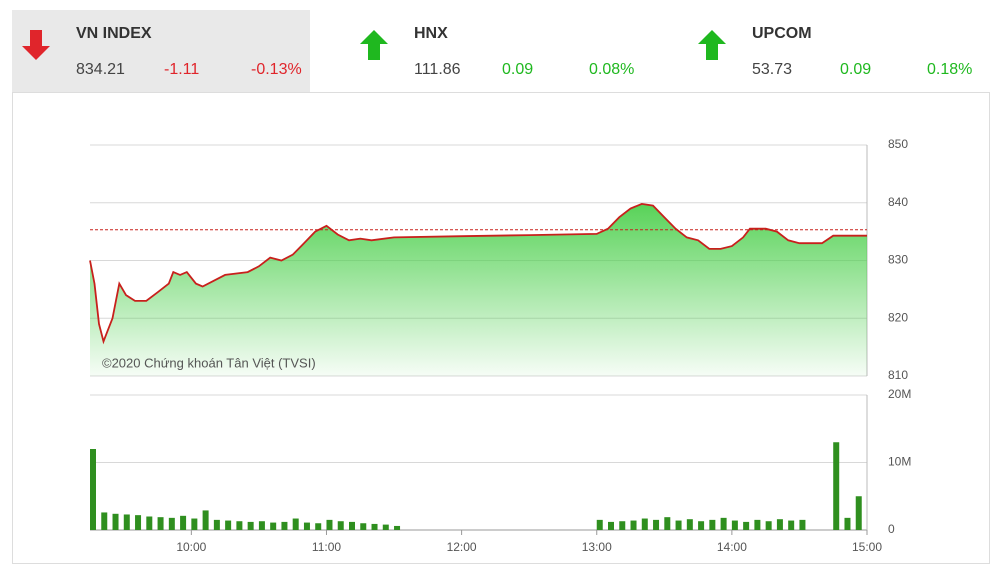  Describe the element at coordinates (597, 547) in the screenshot. I see `x-tick-label: 13:00` at that location.